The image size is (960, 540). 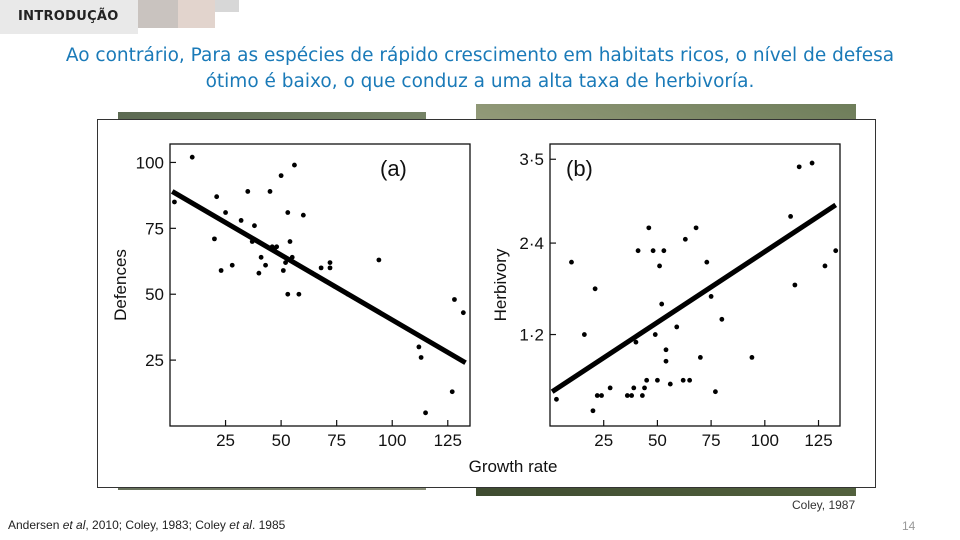 I want to click on y-tick-label: 2·4, so click(x=531, y=243).